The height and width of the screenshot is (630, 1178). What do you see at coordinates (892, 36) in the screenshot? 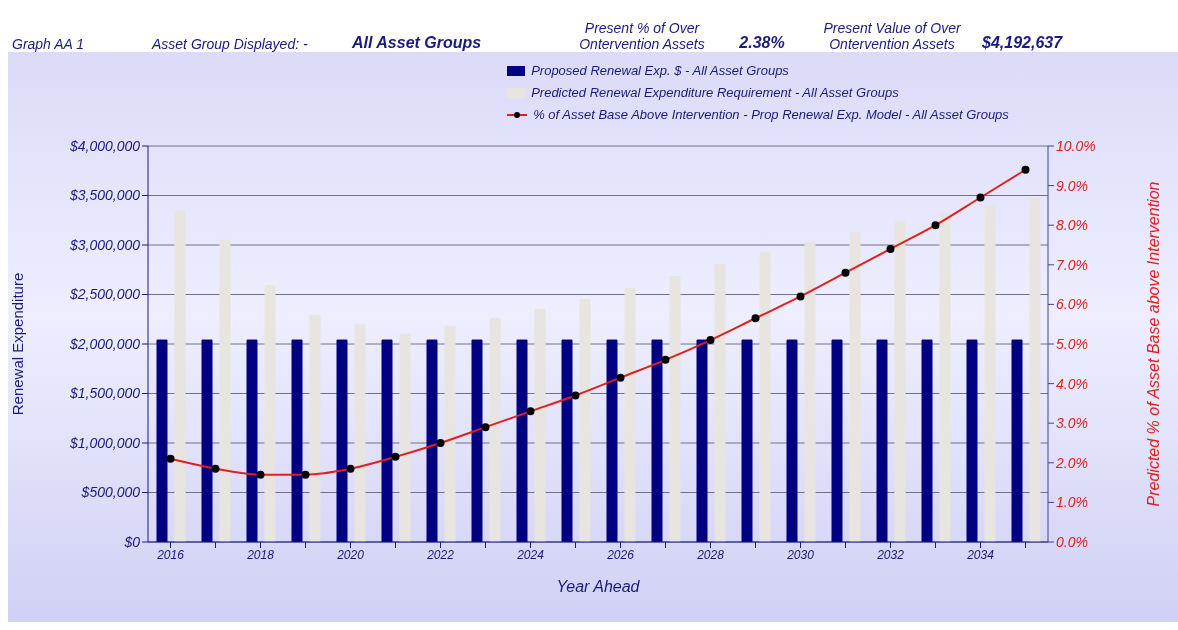
I see `text: Present Value of Over Ontervention Assets` at bounding box center [892, 36].